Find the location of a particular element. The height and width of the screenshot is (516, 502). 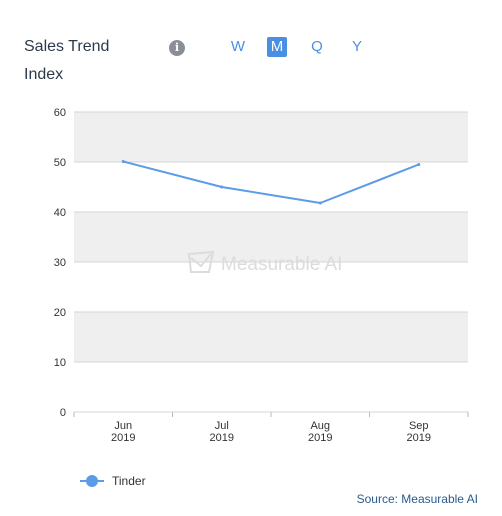

y-axis-label: Index is located at coordinates (44, 74).